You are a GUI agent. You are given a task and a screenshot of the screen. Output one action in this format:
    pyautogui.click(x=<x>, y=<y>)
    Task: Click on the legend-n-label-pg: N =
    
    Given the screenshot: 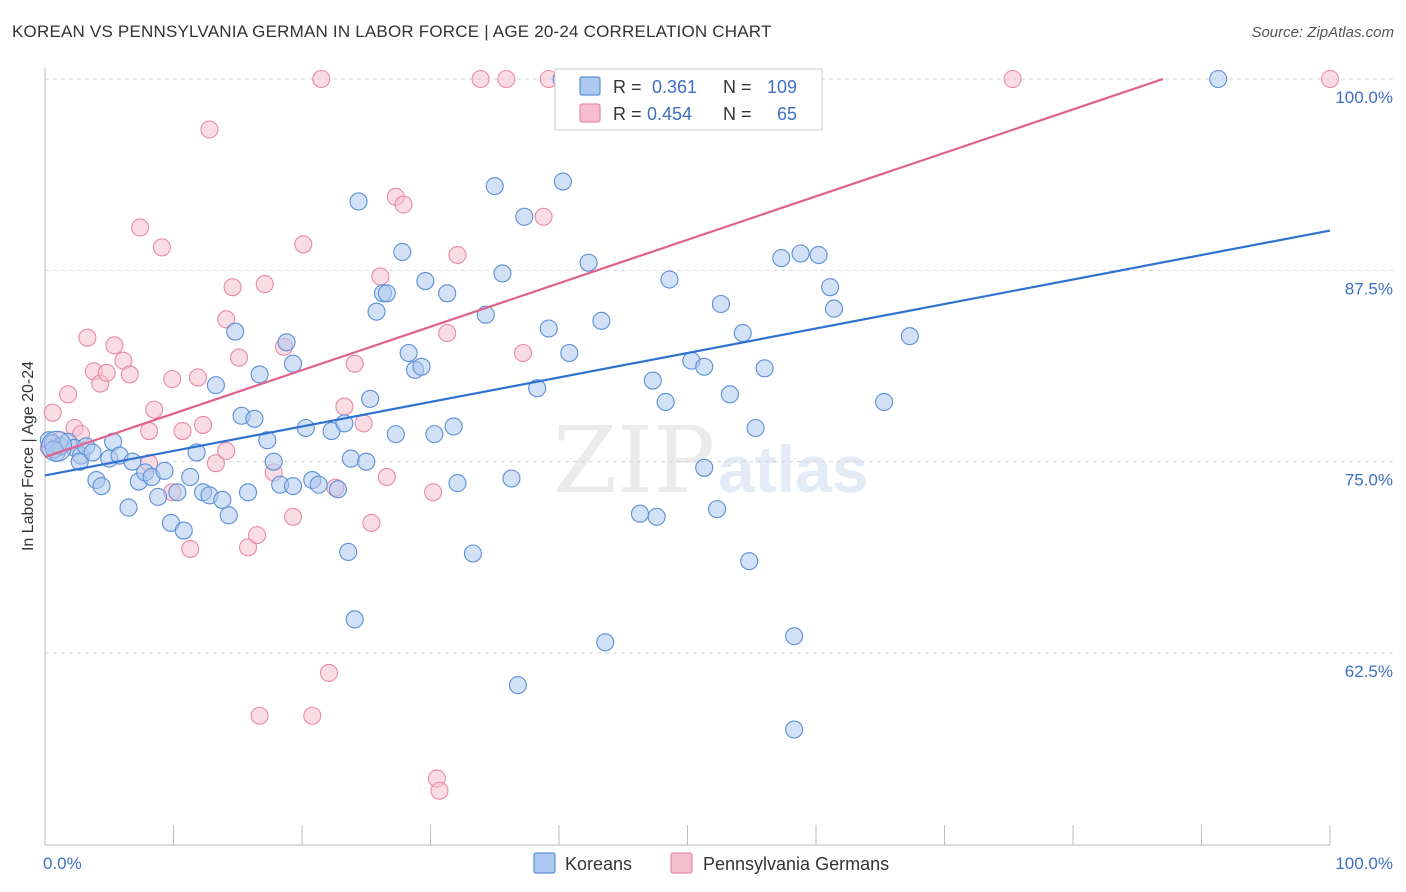 What is the action you would take?
    pyautogui.click(x=737, y=114)
    